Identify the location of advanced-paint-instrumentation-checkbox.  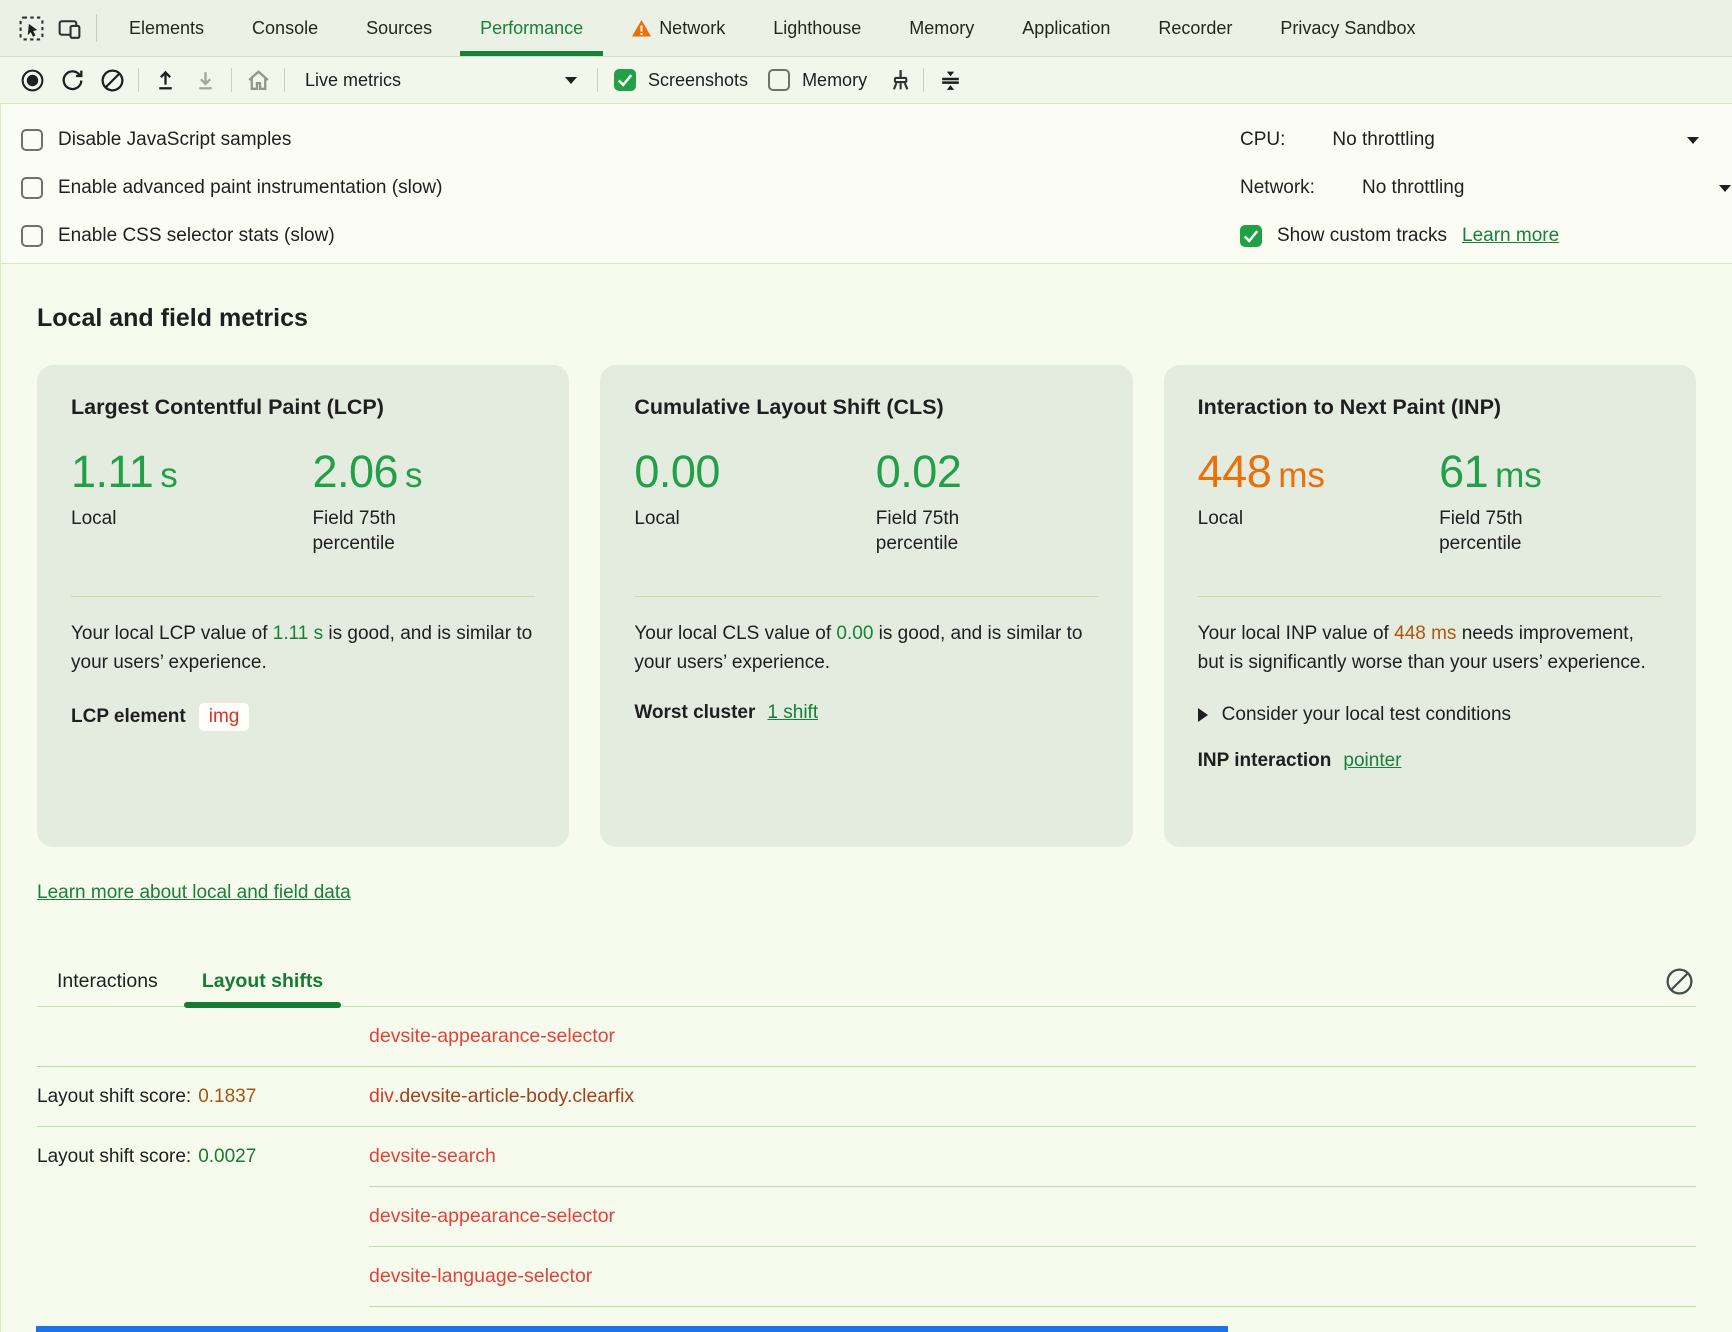
(32, 188).